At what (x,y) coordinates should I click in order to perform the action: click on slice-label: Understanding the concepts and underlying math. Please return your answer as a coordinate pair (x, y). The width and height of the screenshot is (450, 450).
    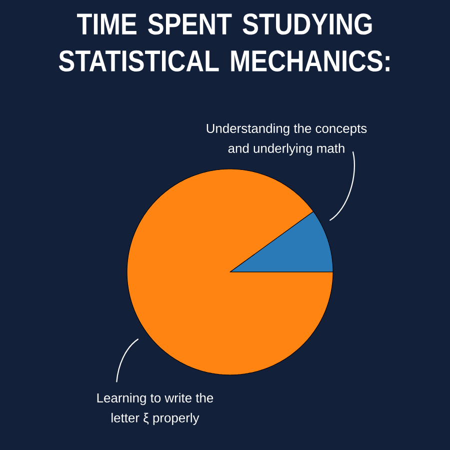
    Looking at the image, I should click on (286, 139).